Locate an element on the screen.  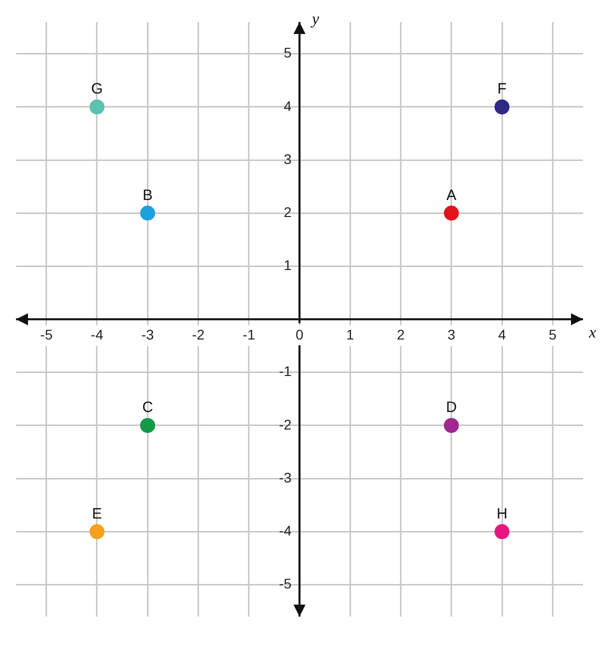
x-tick-label: -2 is located at coordinates (198, 334).